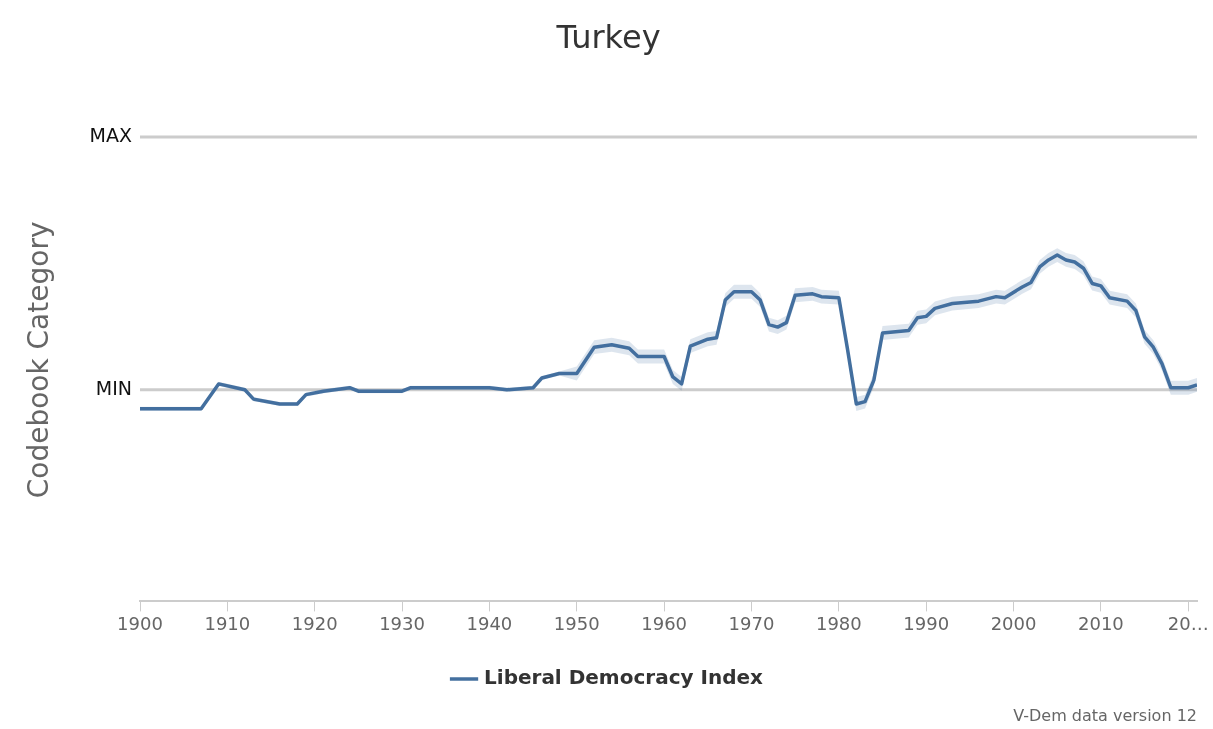 This screenshot has width=1213, height=729. Describe the element at coordinates (838, 623) in the screenshot. I see `x-tick-label: 1980` at that location.